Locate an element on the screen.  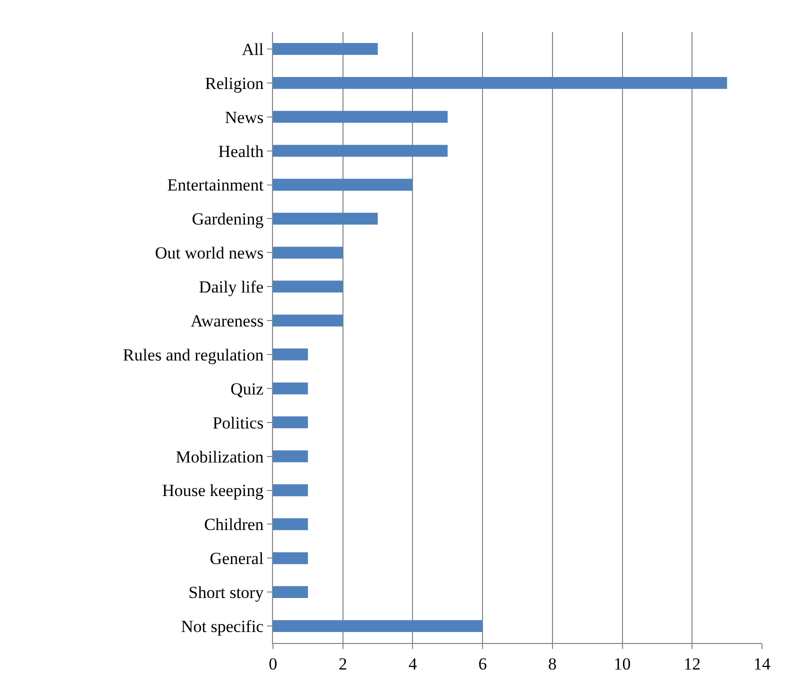
y-tick-label: Gardening is located at coordinates (228, 219).